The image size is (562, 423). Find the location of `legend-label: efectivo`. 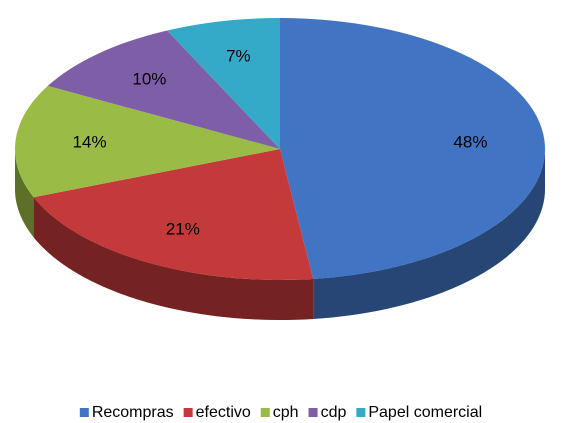

legend-label: efectivo is located at coordinates (223, 412).